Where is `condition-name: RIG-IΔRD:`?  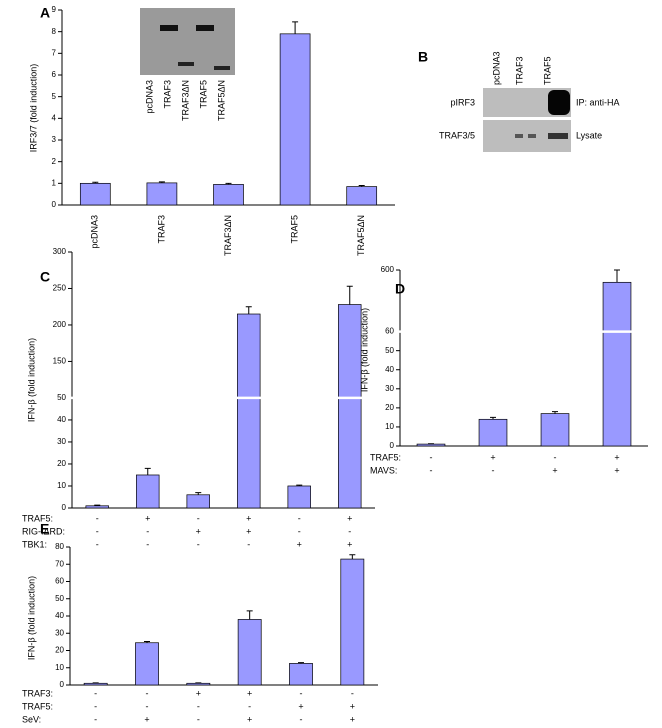
condition-name: RIG-IΔRD: is located at coordinates (43, 531).